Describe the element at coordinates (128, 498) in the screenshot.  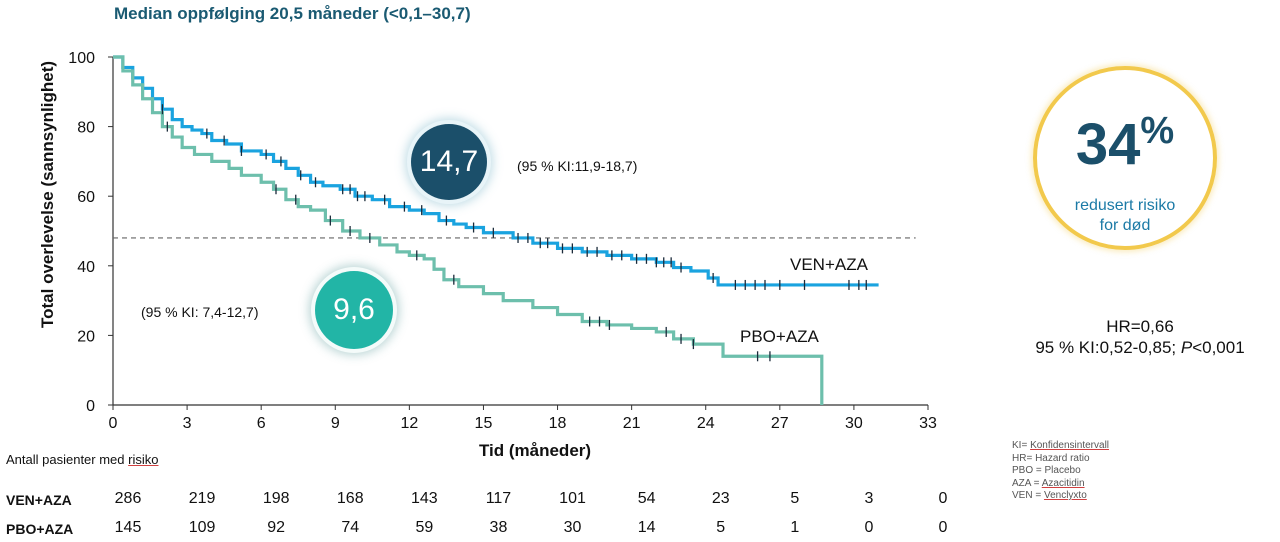
I see `at-risk-cell: 286` at that location.